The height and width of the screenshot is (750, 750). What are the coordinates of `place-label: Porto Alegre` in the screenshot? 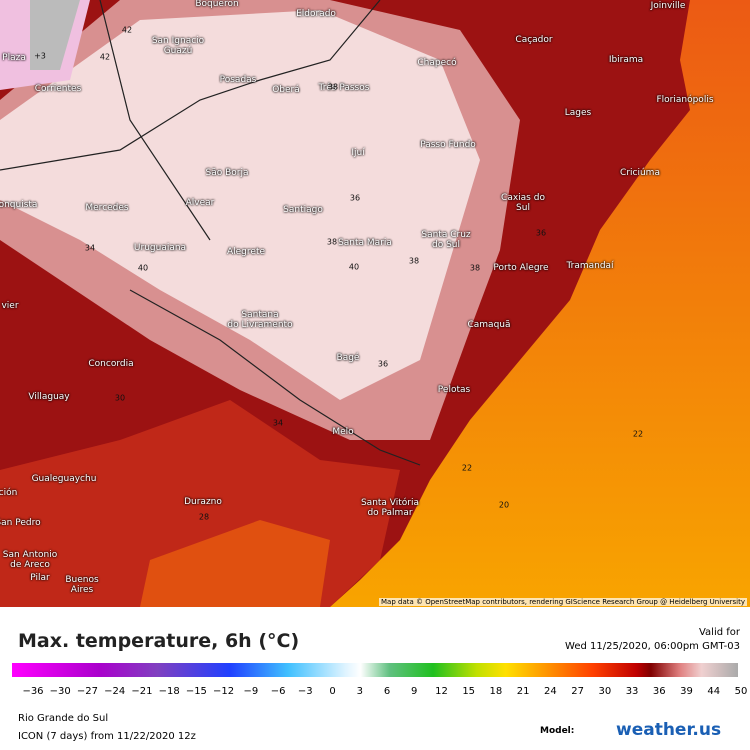 It's located at (521, 268).